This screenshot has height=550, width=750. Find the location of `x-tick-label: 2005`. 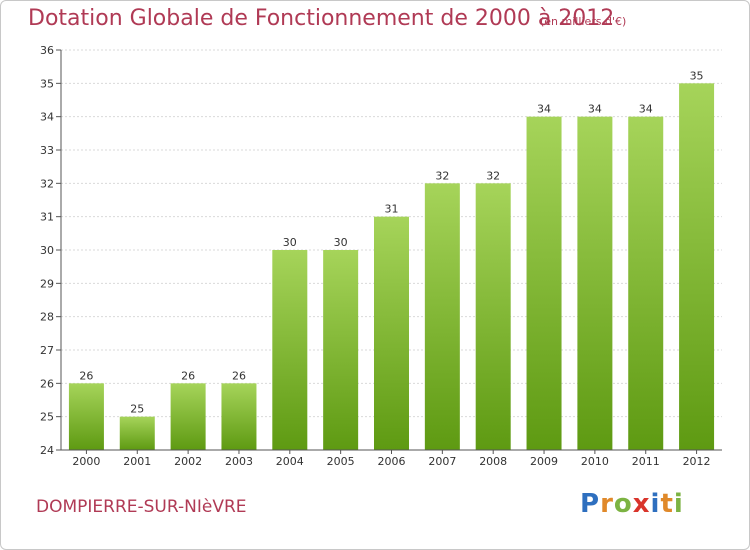

x-tick-label: 2005 is located at coordinates (341, 461).